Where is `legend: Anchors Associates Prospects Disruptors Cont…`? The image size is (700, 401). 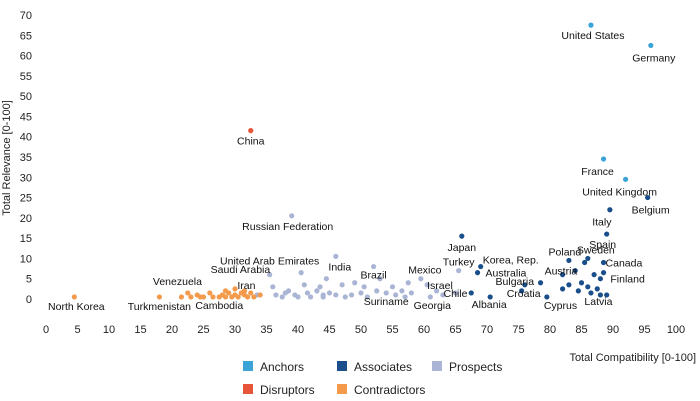
legend: Anchors Associates Prospects Disruptors Cont… is located at coordinates (372, 378).